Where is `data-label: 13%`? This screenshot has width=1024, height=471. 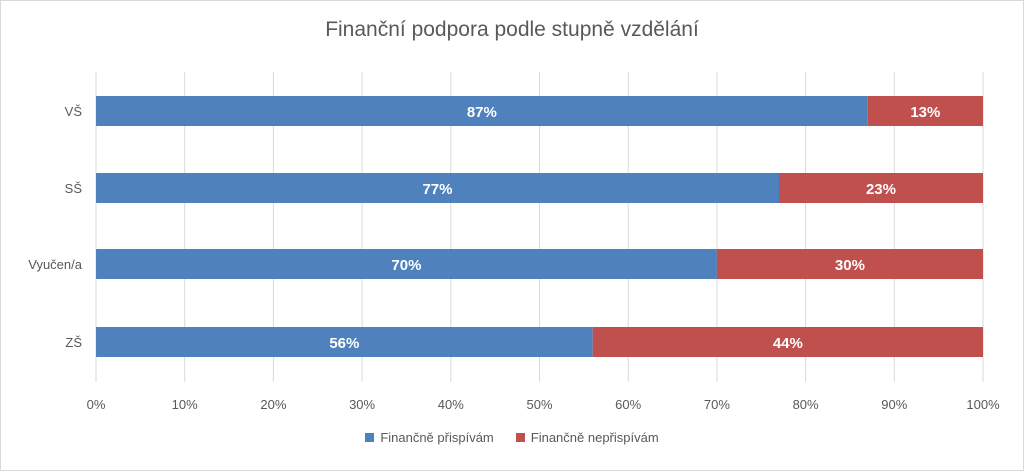
data-label: 13% is located at coordinates (925, 112).